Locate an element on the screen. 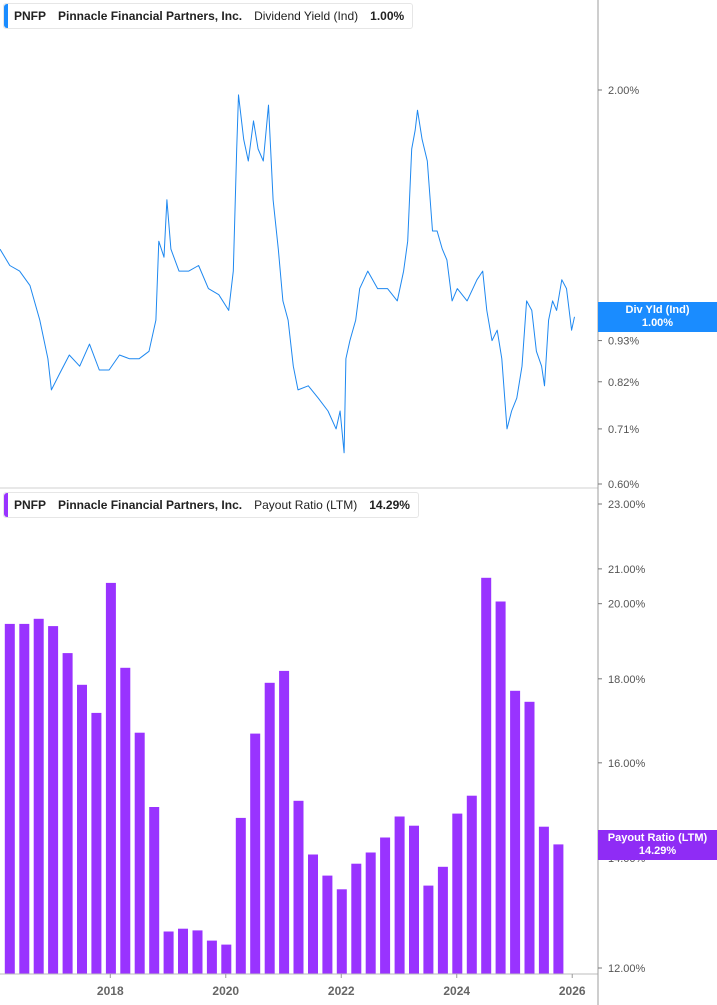 The width and height of the screenshot is (717, 1005). current-payout-badge: Payout Ratio (LTM) 14.29% is located at coordinates (657, 845).